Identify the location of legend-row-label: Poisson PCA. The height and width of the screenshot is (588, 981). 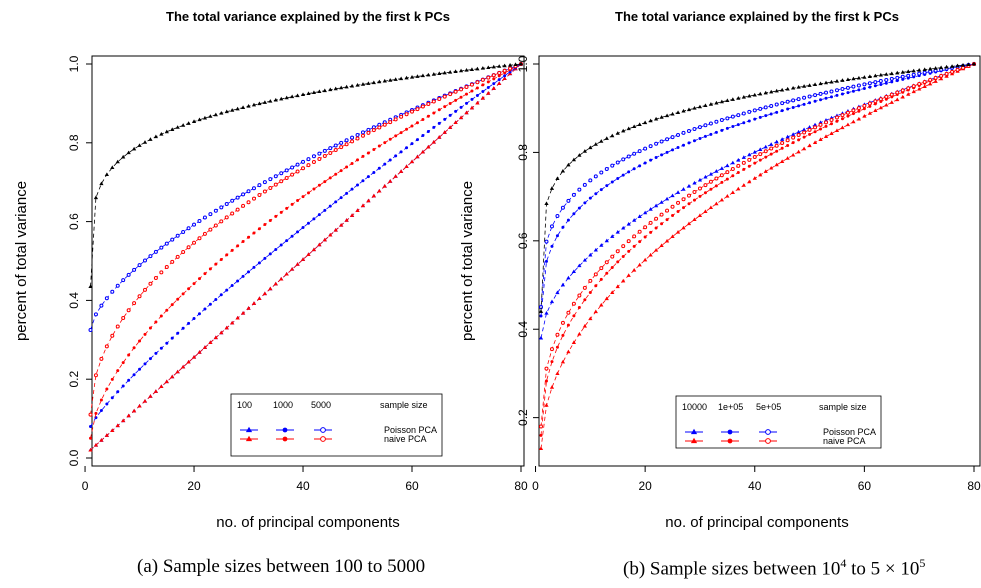
(849, 432).